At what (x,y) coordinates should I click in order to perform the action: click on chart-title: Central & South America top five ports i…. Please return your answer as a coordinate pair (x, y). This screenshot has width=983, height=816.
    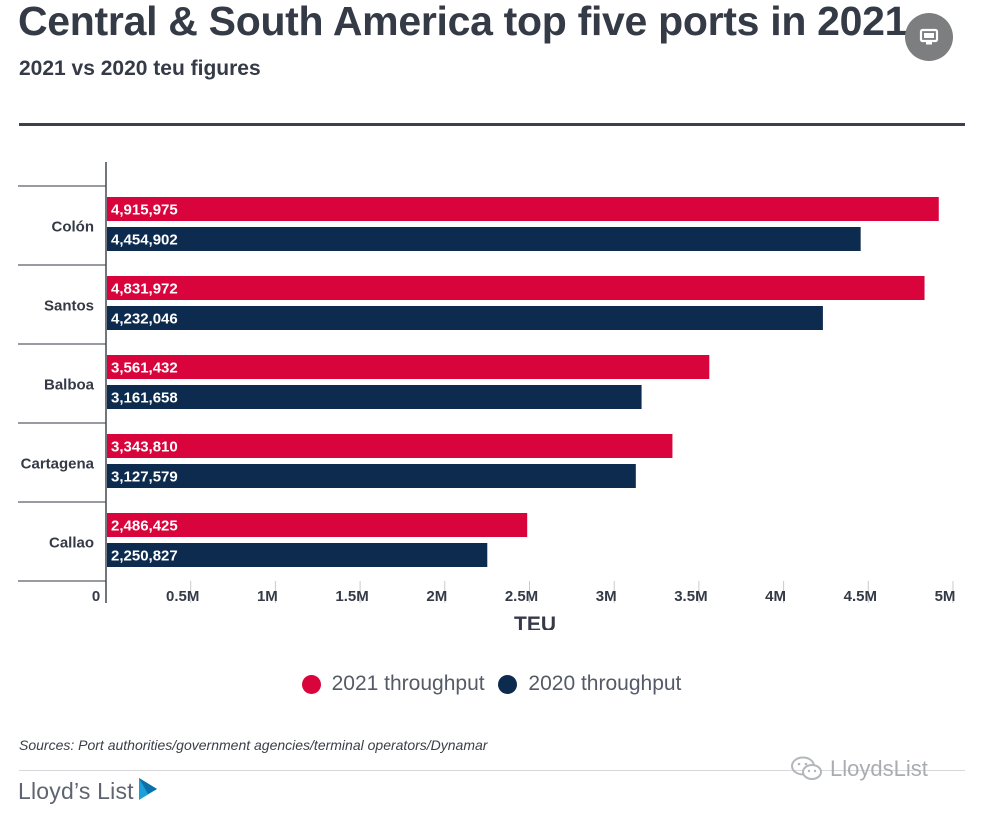
    Looking at the image, I should click on (463, 22).